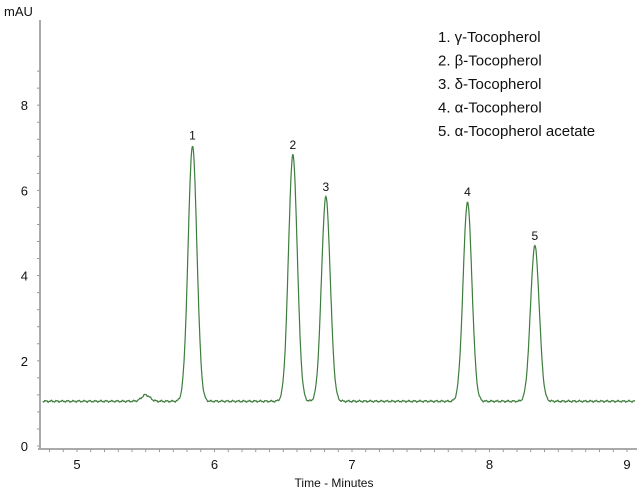  What do you see at coordinates (192, 136) in the screenshot?
I see `peak-label: 1` at bounding box center [192, 136].